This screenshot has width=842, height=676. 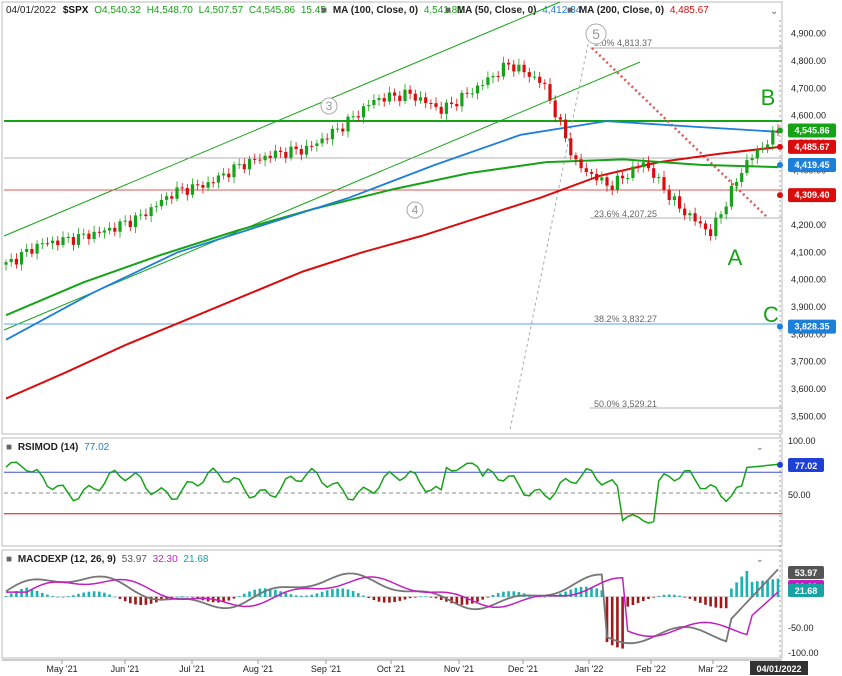 What do you see at coordinates (391, 669) in the screenshot?
I see `x-tick-label: Oct '21` at bounding box center [391, 669].